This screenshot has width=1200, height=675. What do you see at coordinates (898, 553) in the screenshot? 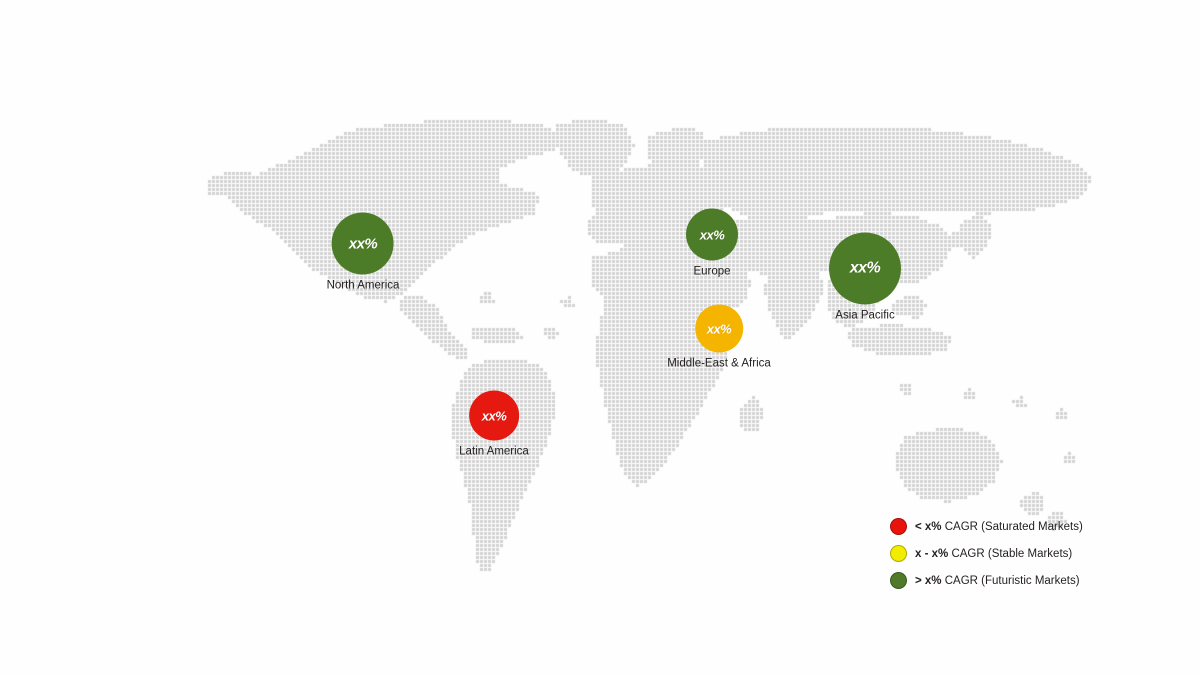
I see `legend-dot-stable-icon` at bounding box center [898, 553].